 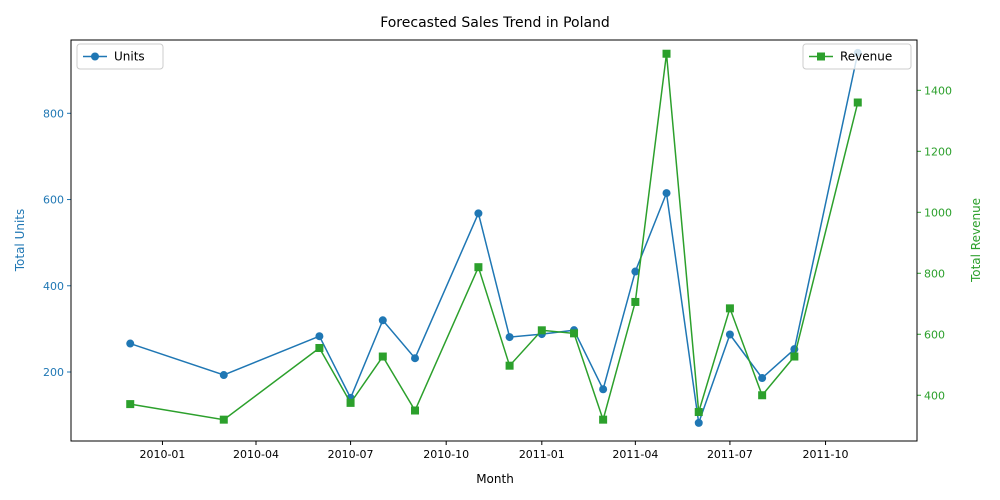 I want to click on x-tick-label: 2010-10, so click(x=446, y=454).